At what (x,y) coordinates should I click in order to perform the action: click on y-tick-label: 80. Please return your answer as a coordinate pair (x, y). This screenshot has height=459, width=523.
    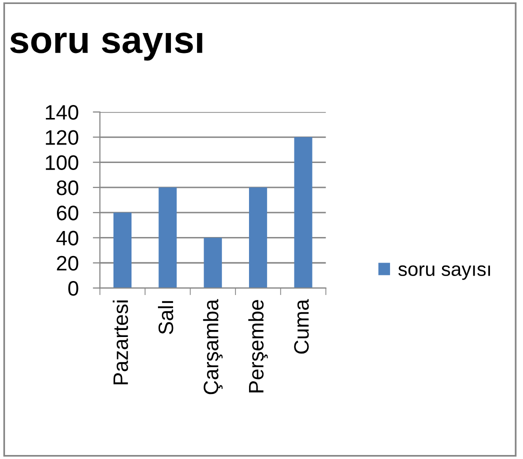
    Looking at the image, I should click on (67, 188).